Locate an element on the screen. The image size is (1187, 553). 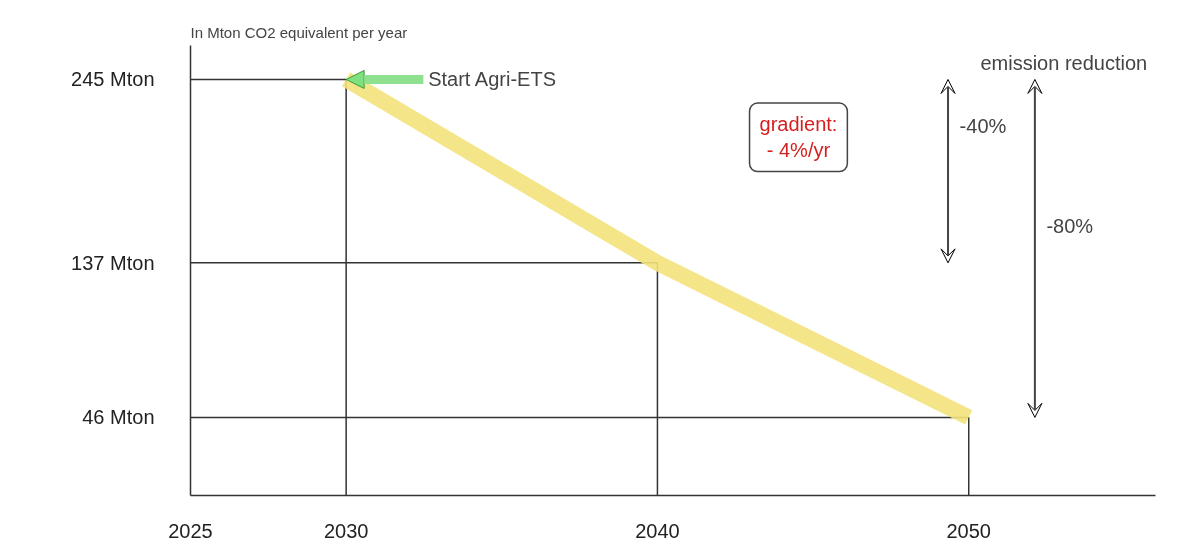
y-tick-label: 245 Mton is located at coordinates (113, 79).